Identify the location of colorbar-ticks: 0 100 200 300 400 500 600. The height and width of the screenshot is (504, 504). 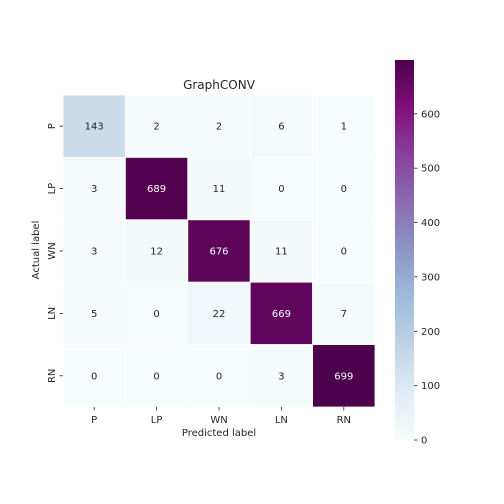
(427, 278).